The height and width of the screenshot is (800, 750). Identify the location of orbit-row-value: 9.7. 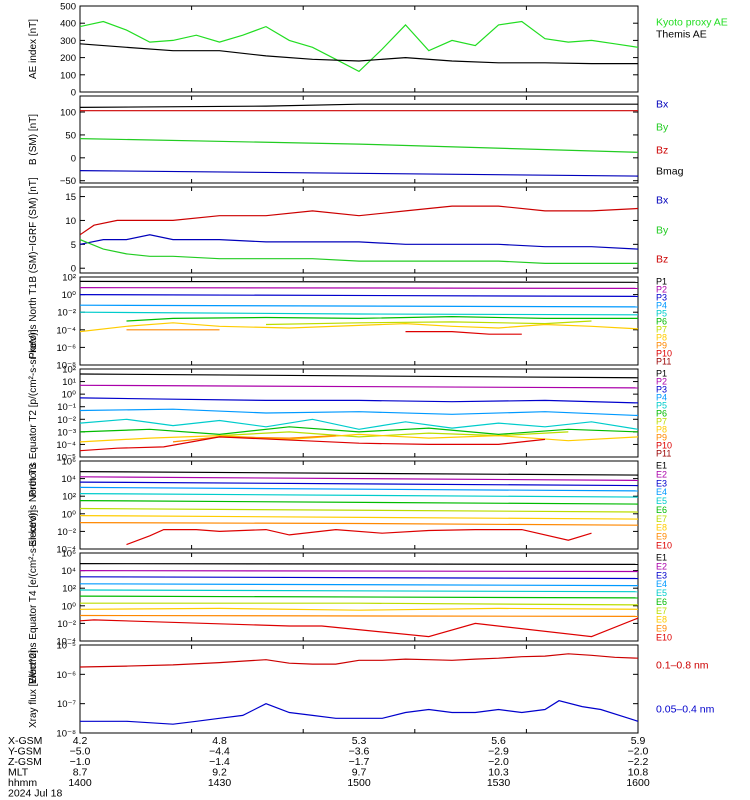
(359, 773).